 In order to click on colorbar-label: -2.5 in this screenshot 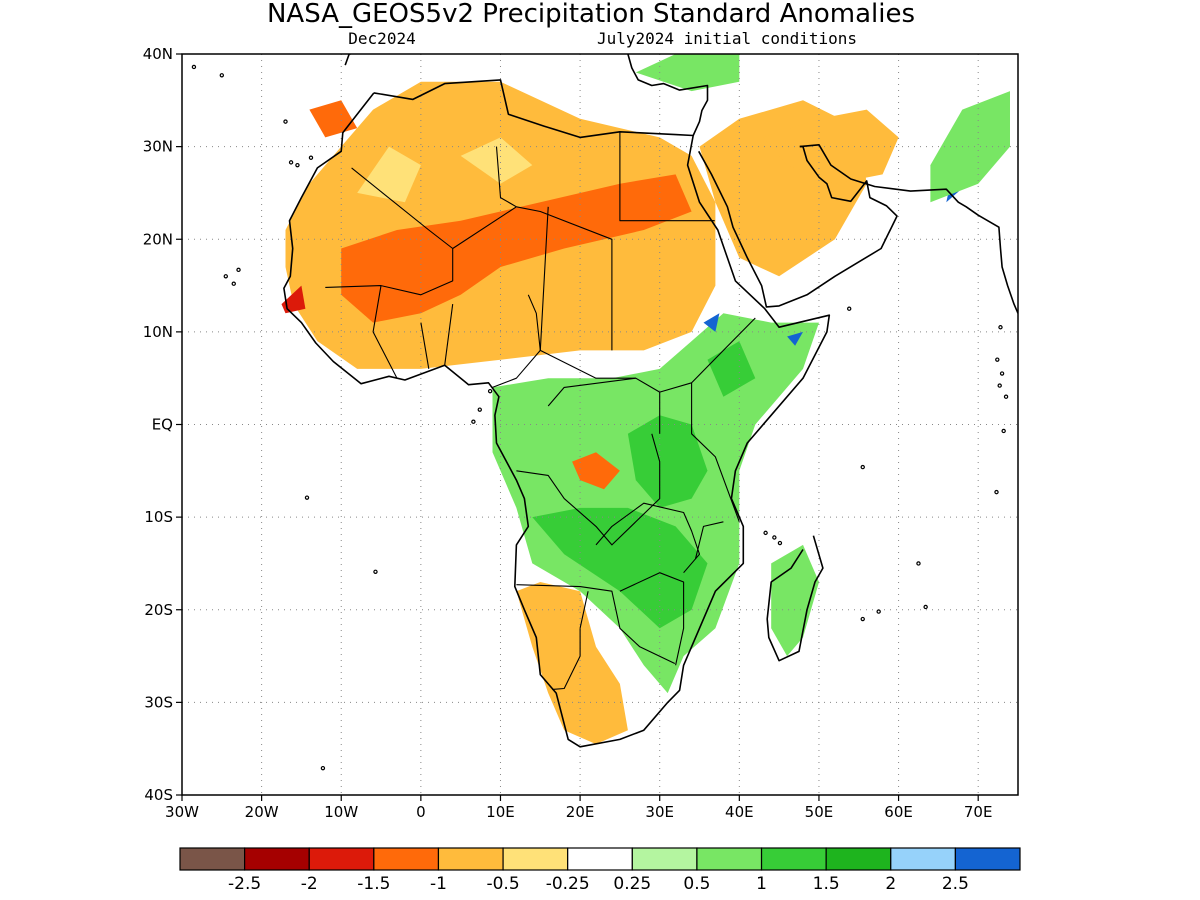, I will do `click(244, 884)`.